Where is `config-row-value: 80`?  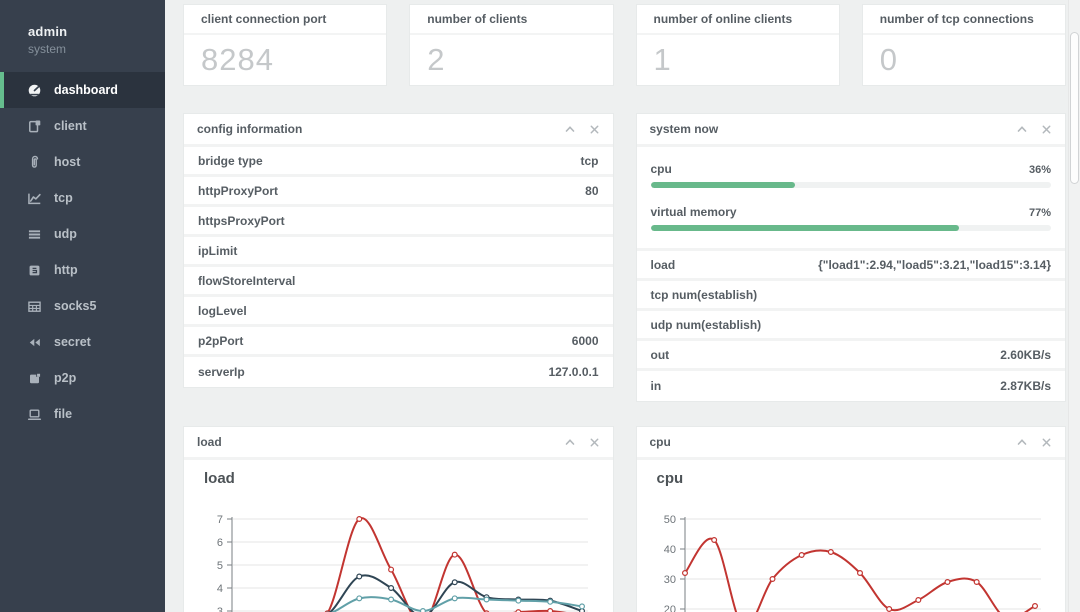 config-row-value: 80 is located at coordinates (592, 190).